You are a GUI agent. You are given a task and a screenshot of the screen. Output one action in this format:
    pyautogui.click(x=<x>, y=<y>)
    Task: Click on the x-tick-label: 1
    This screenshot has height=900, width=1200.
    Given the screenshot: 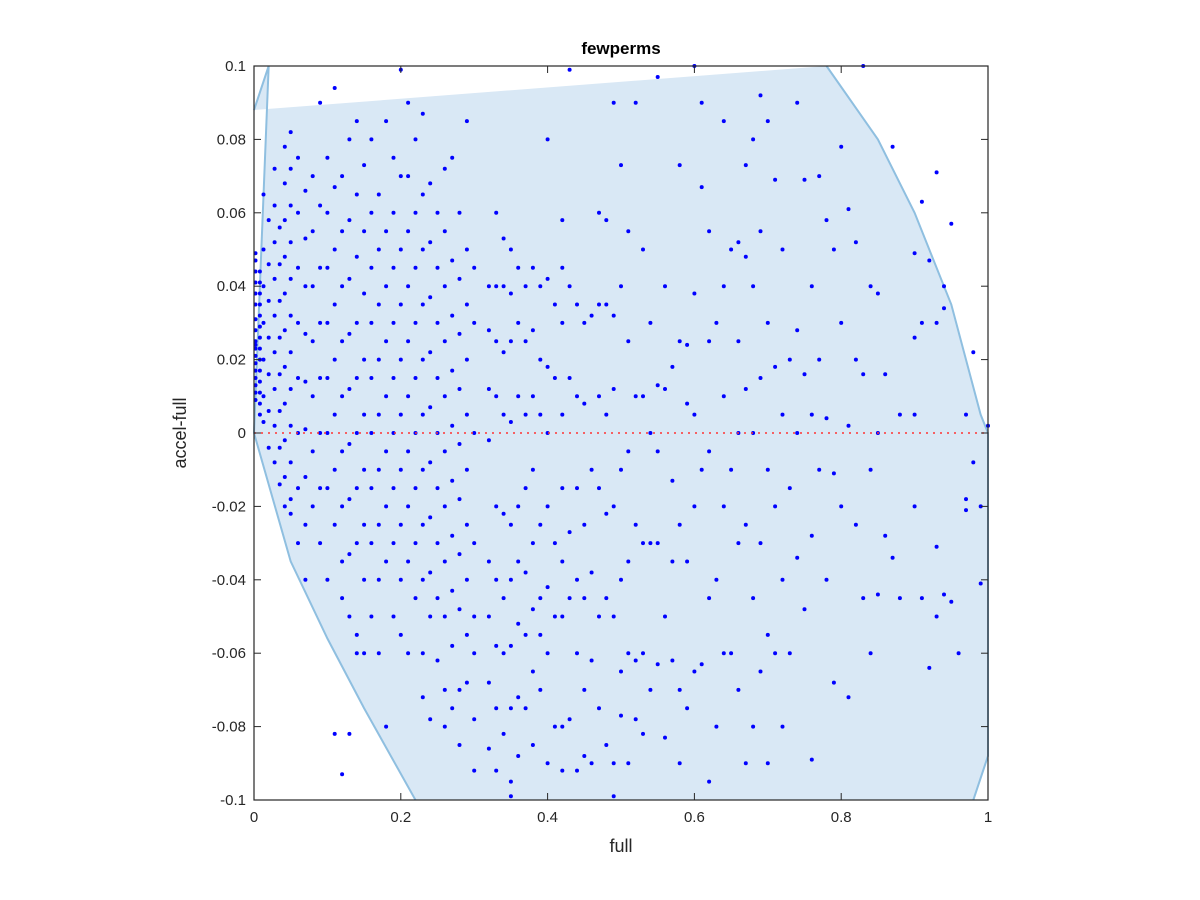 What is the action you would take?
    pyautogui.click(x=988, y=817)
    